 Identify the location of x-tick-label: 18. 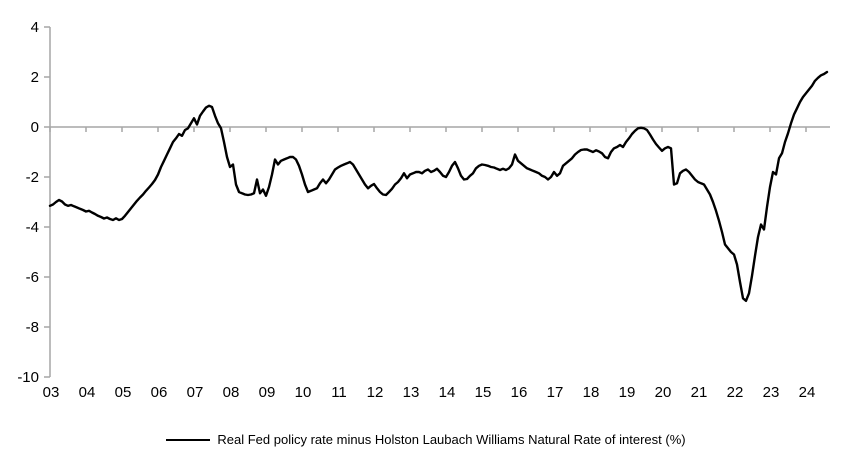
(591, 392).